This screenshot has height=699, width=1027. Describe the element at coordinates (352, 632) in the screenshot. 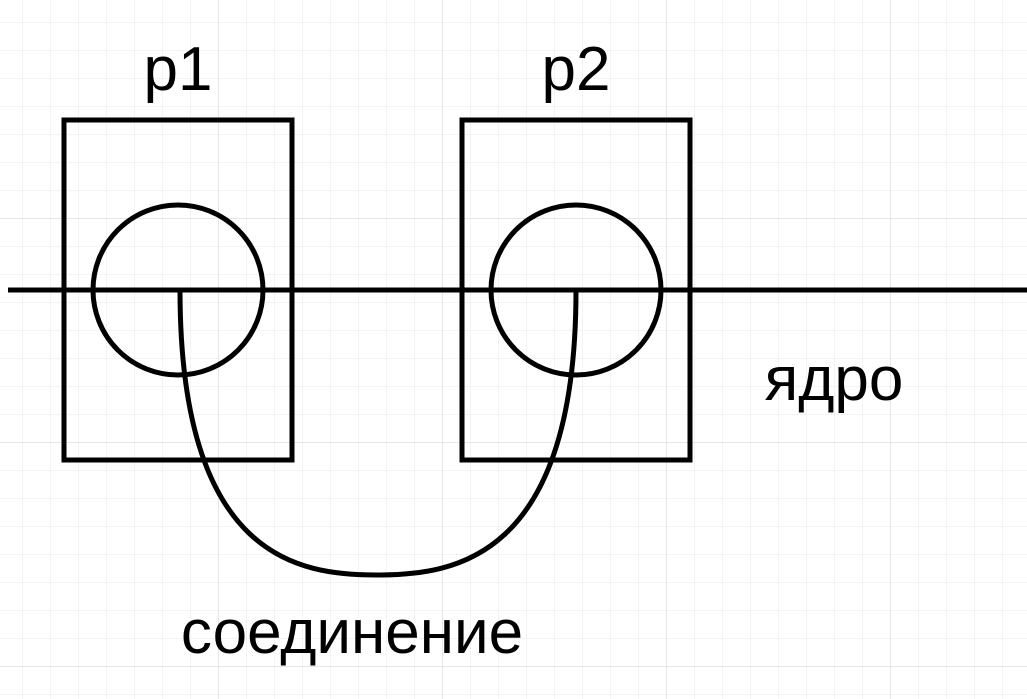

I see `connection-label: соединение` at that location.